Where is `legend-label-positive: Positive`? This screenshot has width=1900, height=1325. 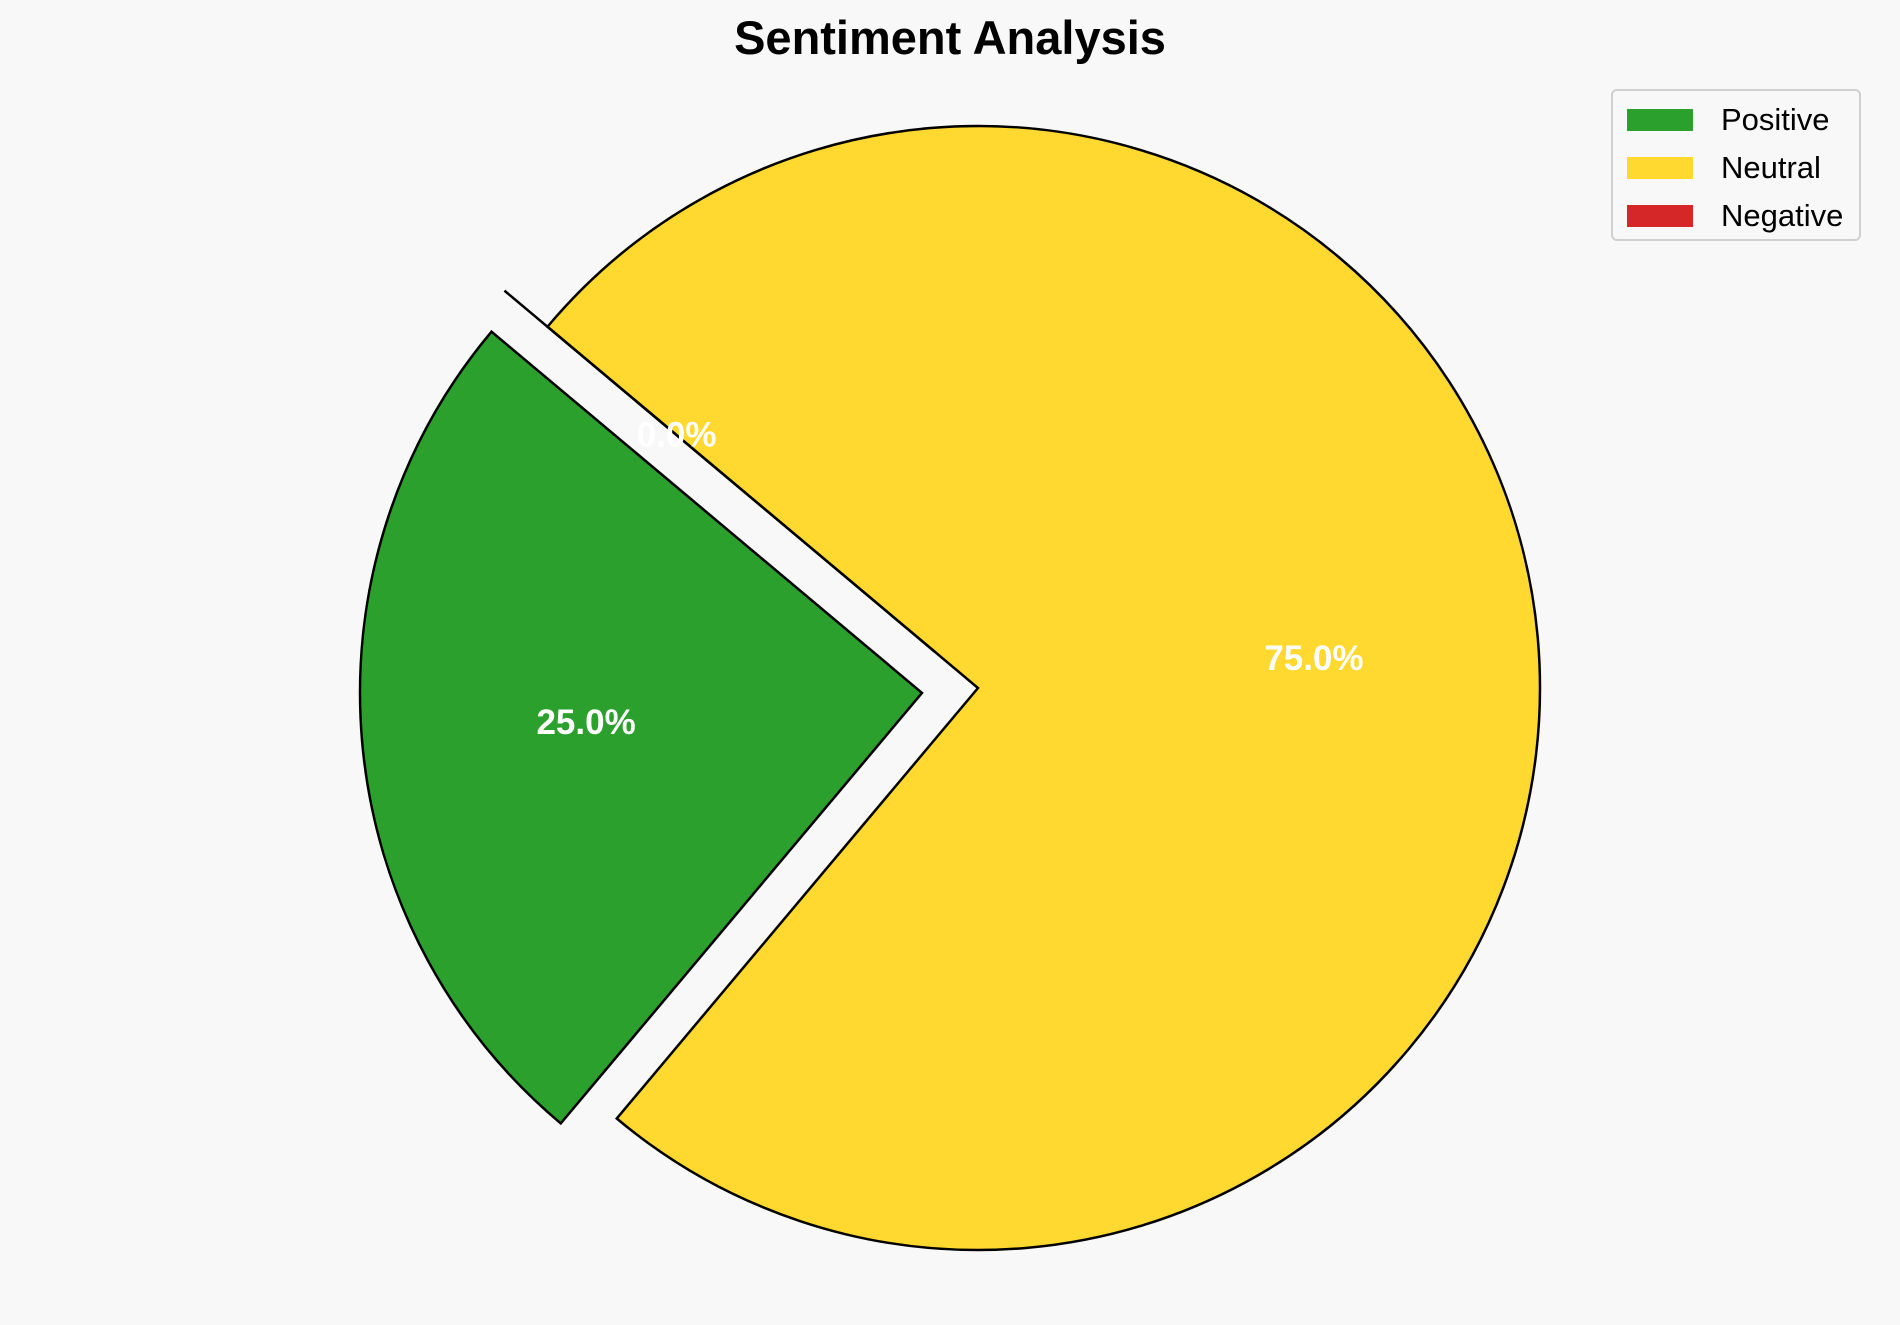 legend-label-positive: Positive is located at coordinates (1775, 119).